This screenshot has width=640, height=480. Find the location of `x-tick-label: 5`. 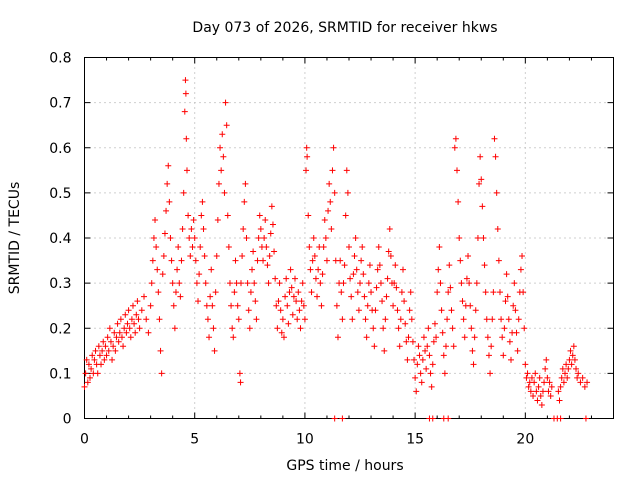

x-tick-label: 5 is located at coordinates (194, 440).